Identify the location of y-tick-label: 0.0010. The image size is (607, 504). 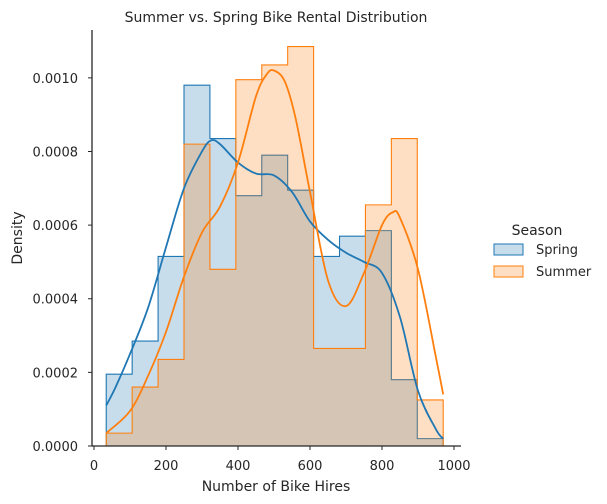
(56, 79).